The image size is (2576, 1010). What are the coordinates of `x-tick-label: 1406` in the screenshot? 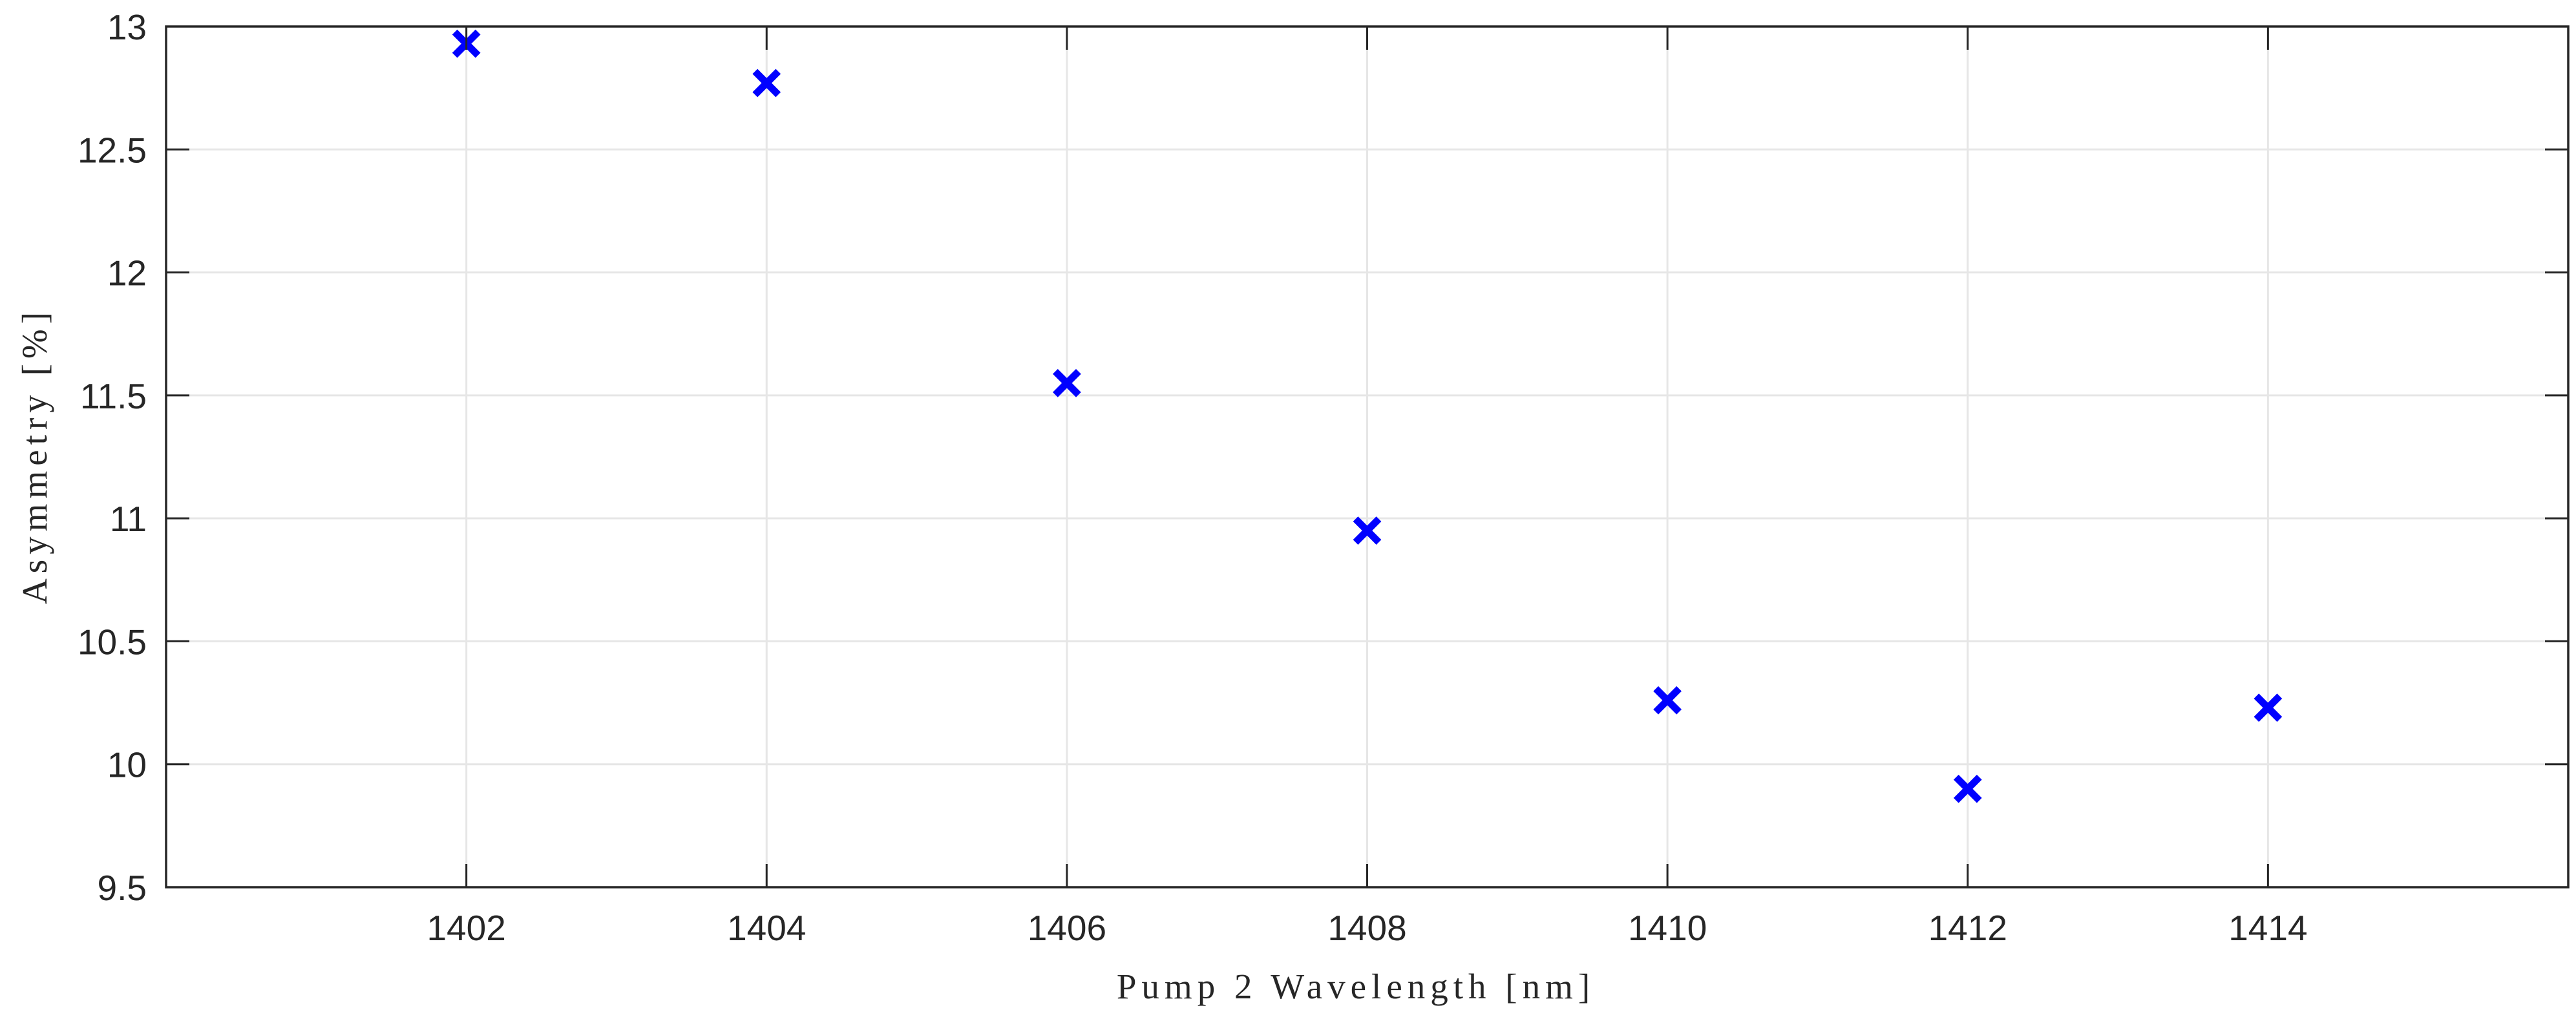 It's located at (1067, 928).